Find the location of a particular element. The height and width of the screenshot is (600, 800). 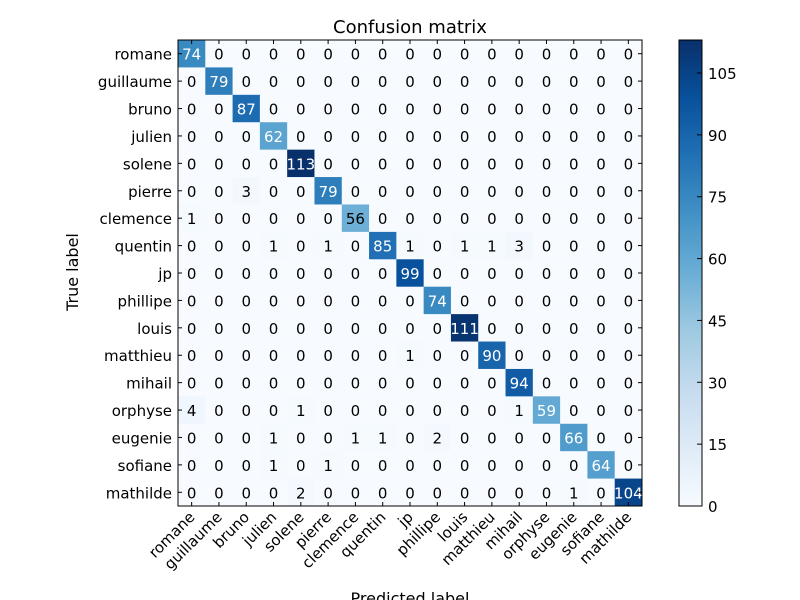

cell-value-label: 74 is located at coordinates (437, 301).